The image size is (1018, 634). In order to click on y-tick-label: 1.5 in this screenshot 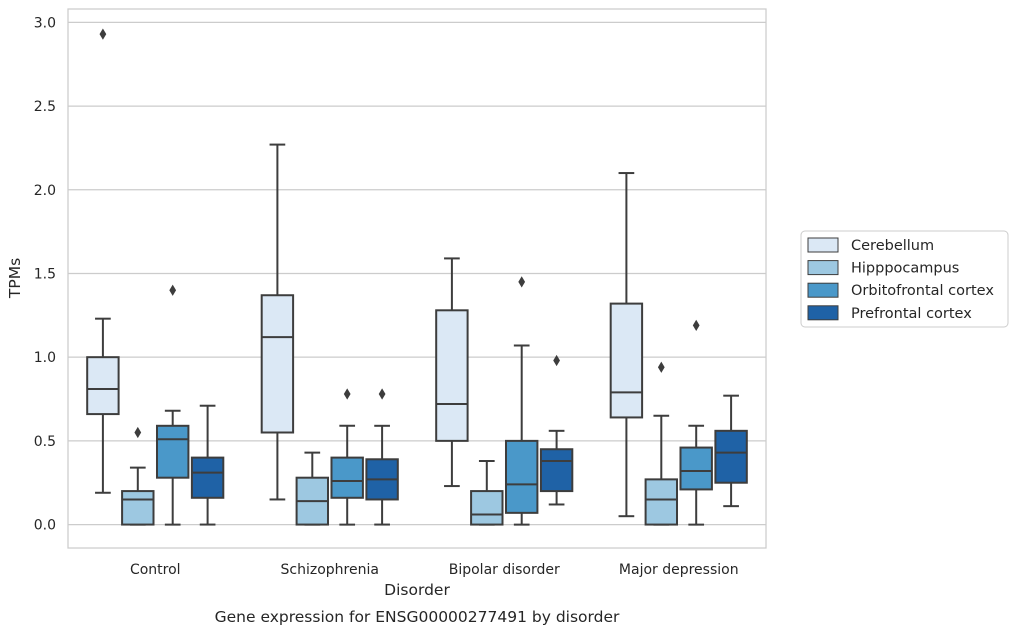, I will do `click(45, 274)`.